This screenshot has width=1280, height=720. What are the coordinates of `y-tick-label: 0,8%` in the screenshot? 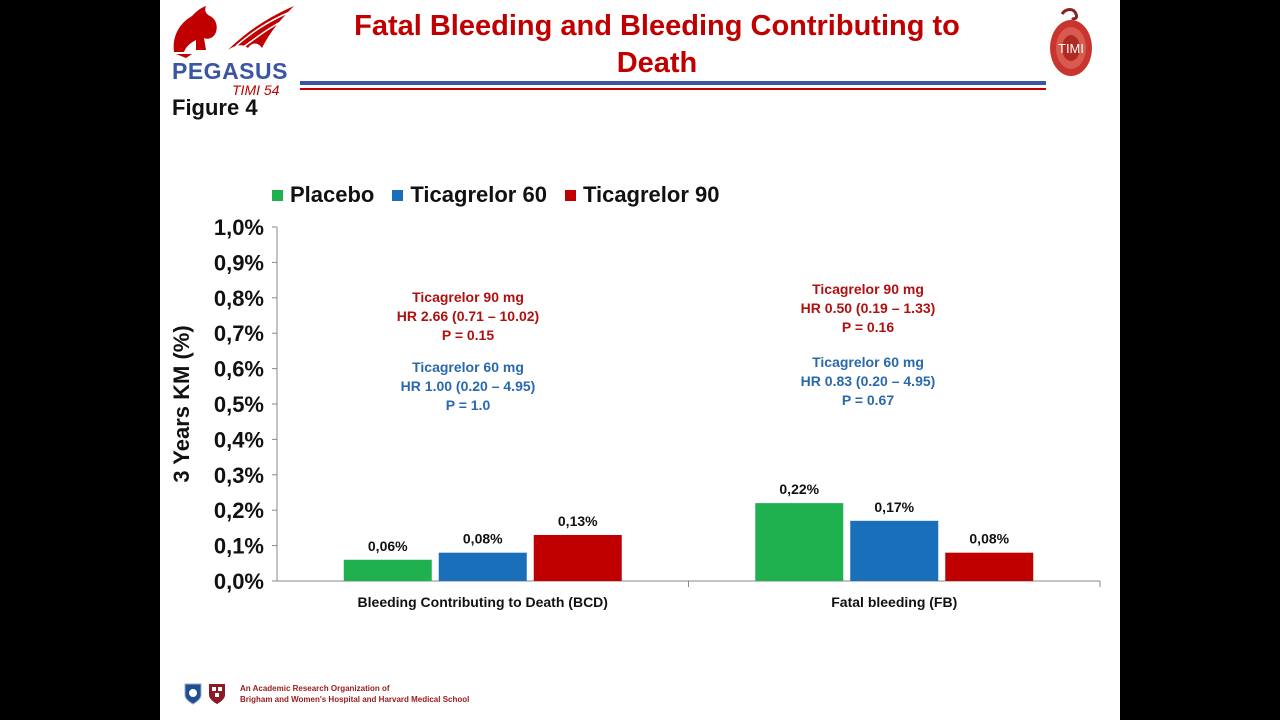 It's located at (239, 298).